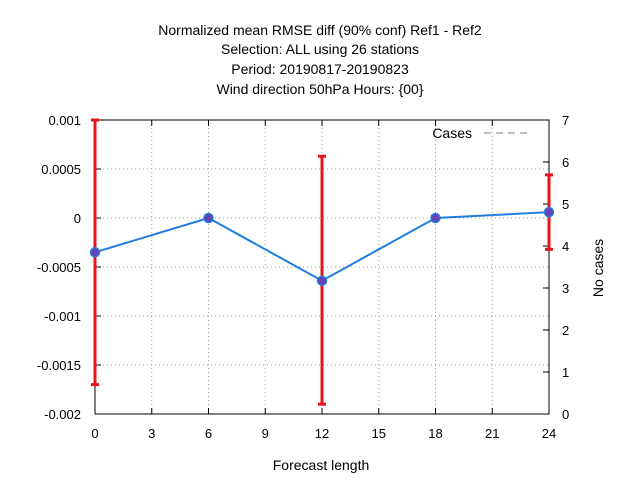  What do you see at coordinates (320, 49) in the screenshot?
I see `title-line-2: Selection: ALL using 26 stations` at bounding box center [320, 49].